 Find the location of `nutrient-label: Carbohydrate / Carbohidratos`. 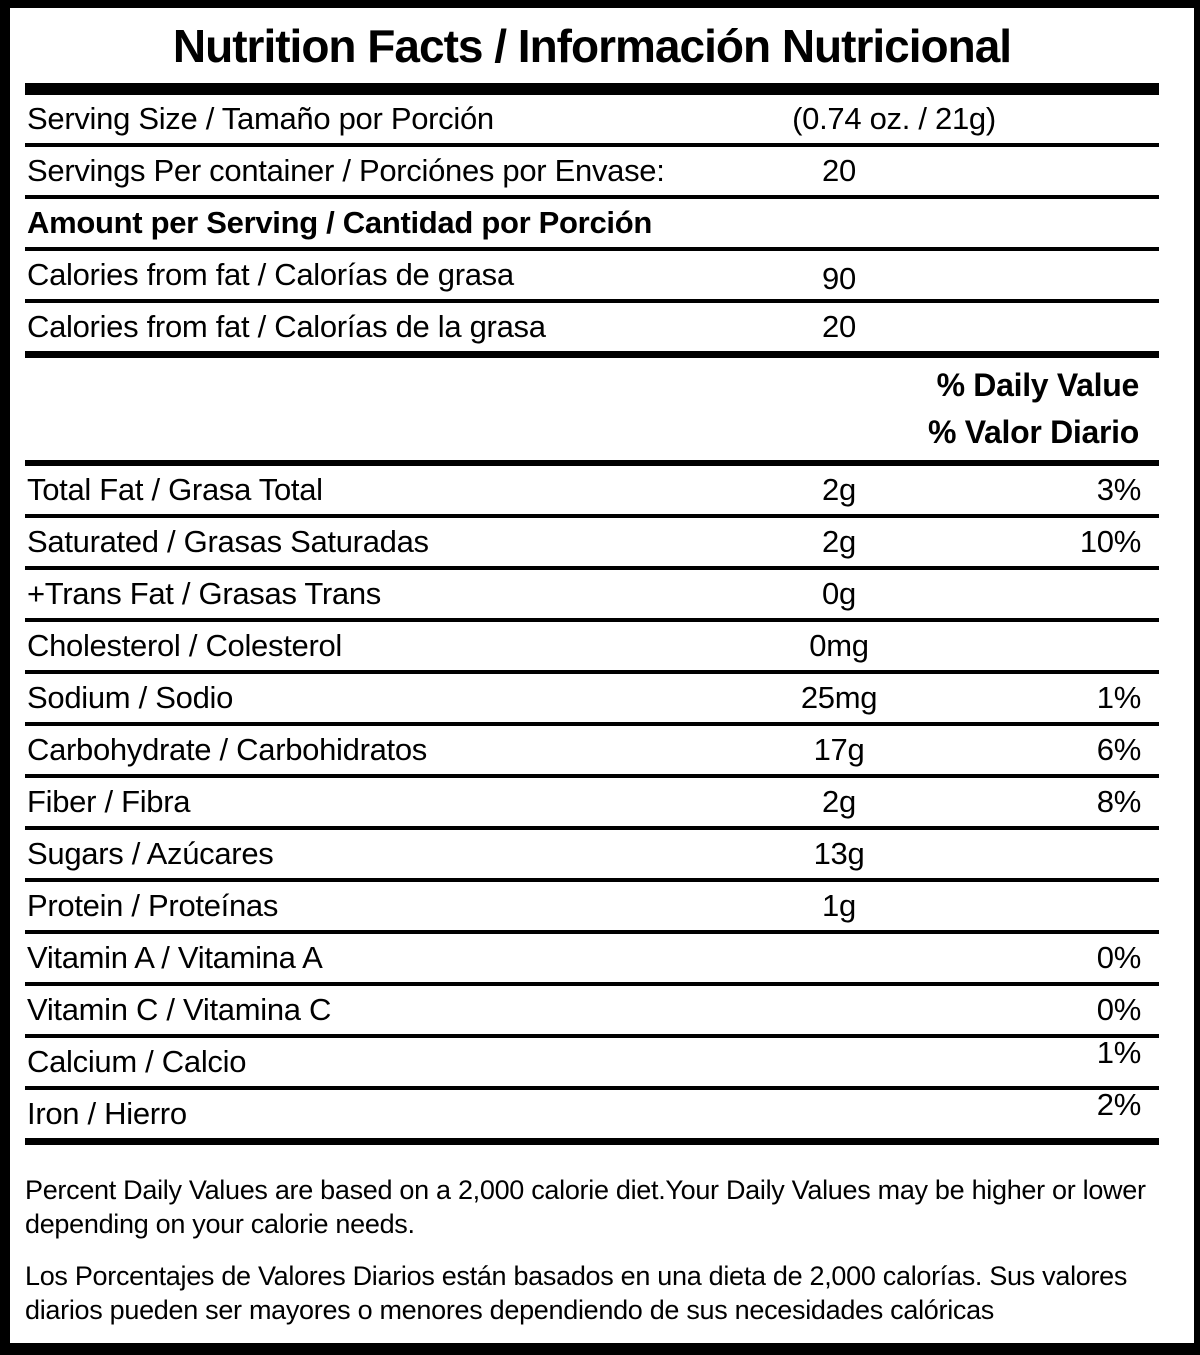

nutrient-label: Carbohydrate / Carbohidratos is located at coordinates (227, 749).